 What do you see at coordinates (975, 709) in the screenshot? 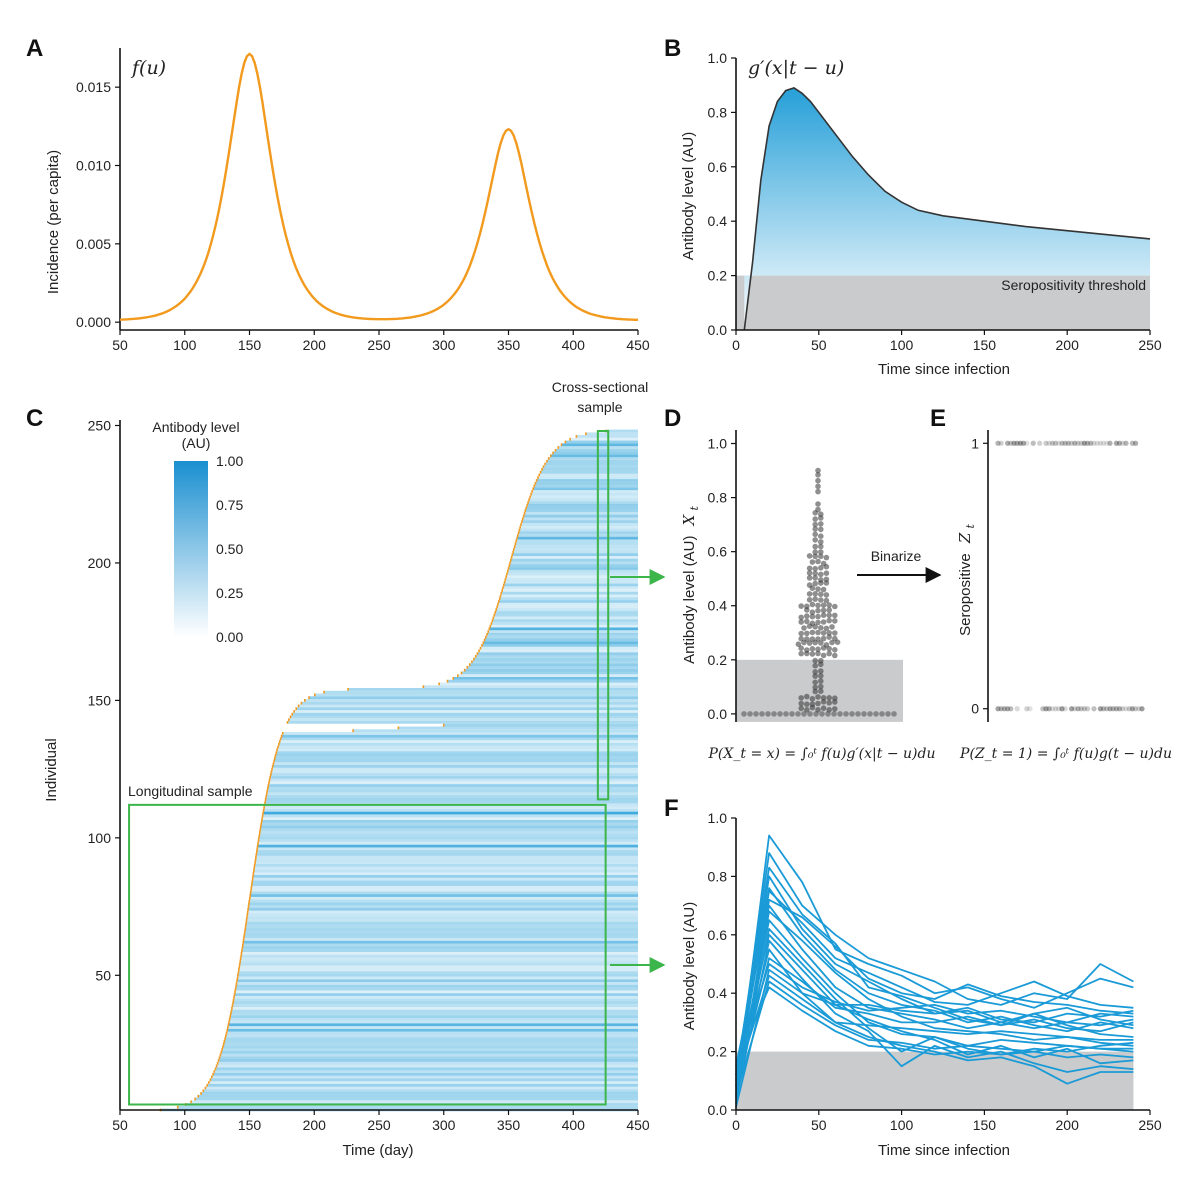
I see `y-tick-label: 0` at bounding box center [975, 709].